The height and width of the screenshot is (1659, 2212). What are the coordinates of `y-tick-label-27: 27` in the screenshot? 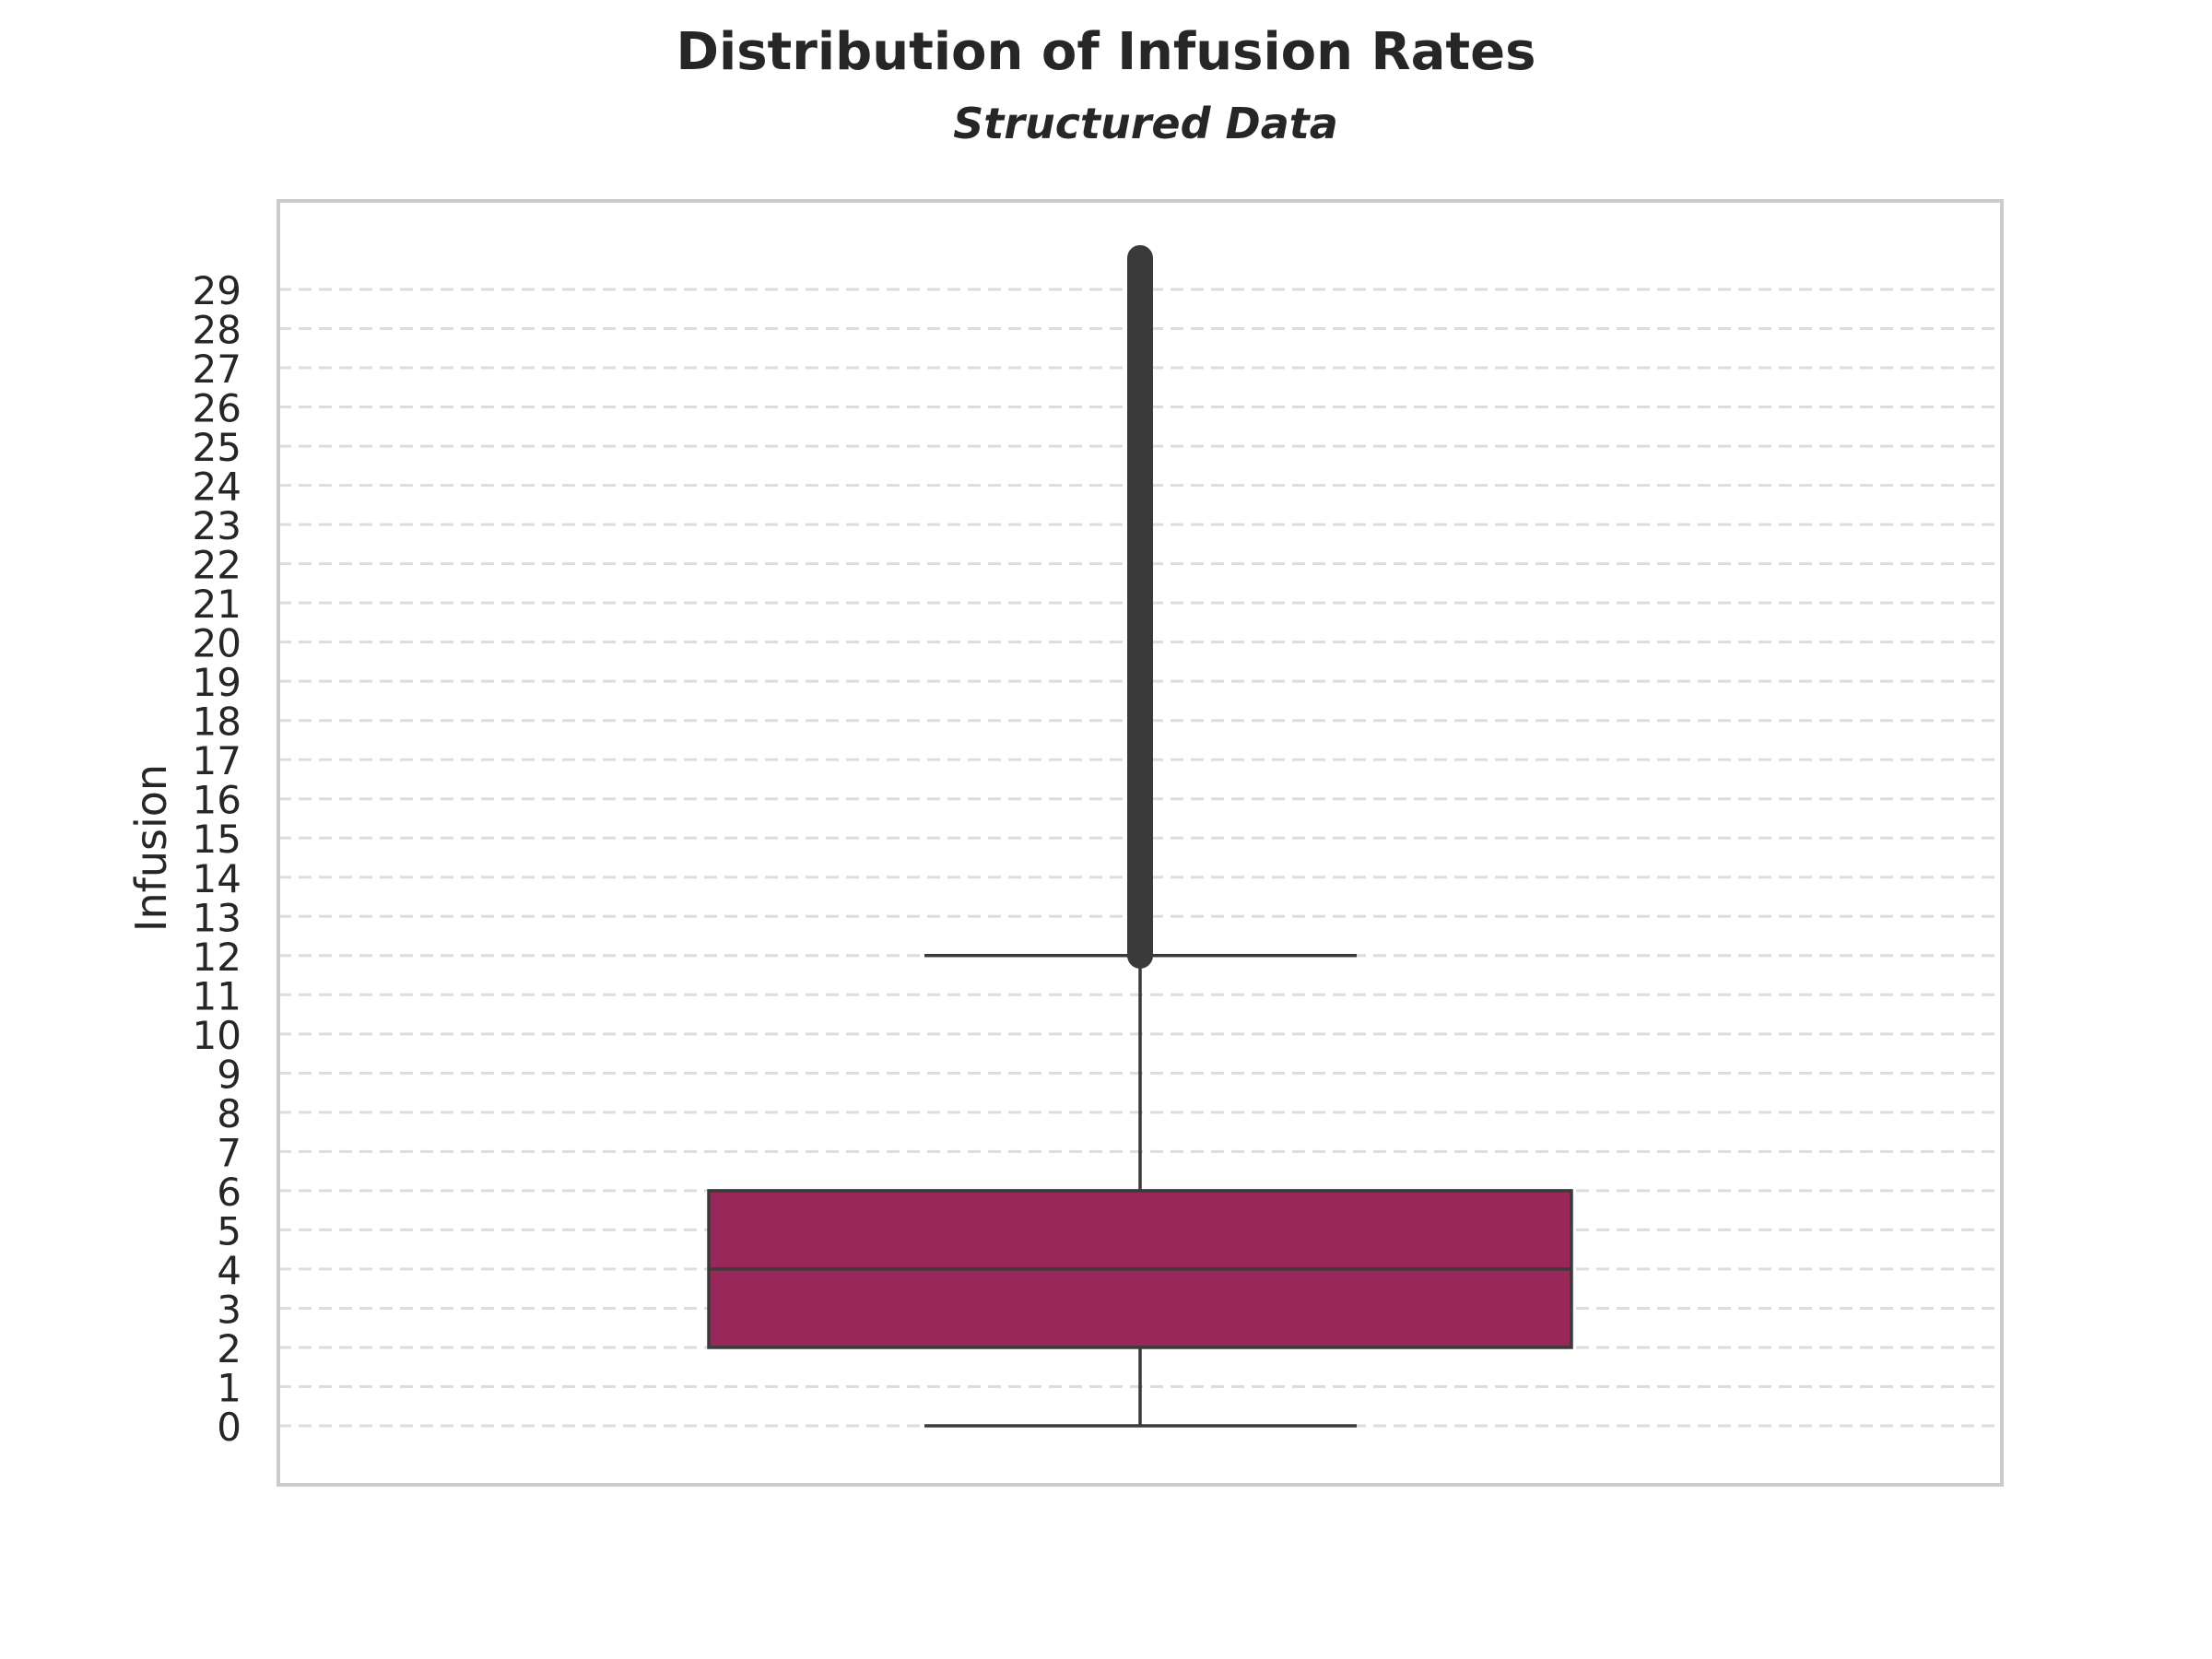 It's located at (217, 369).